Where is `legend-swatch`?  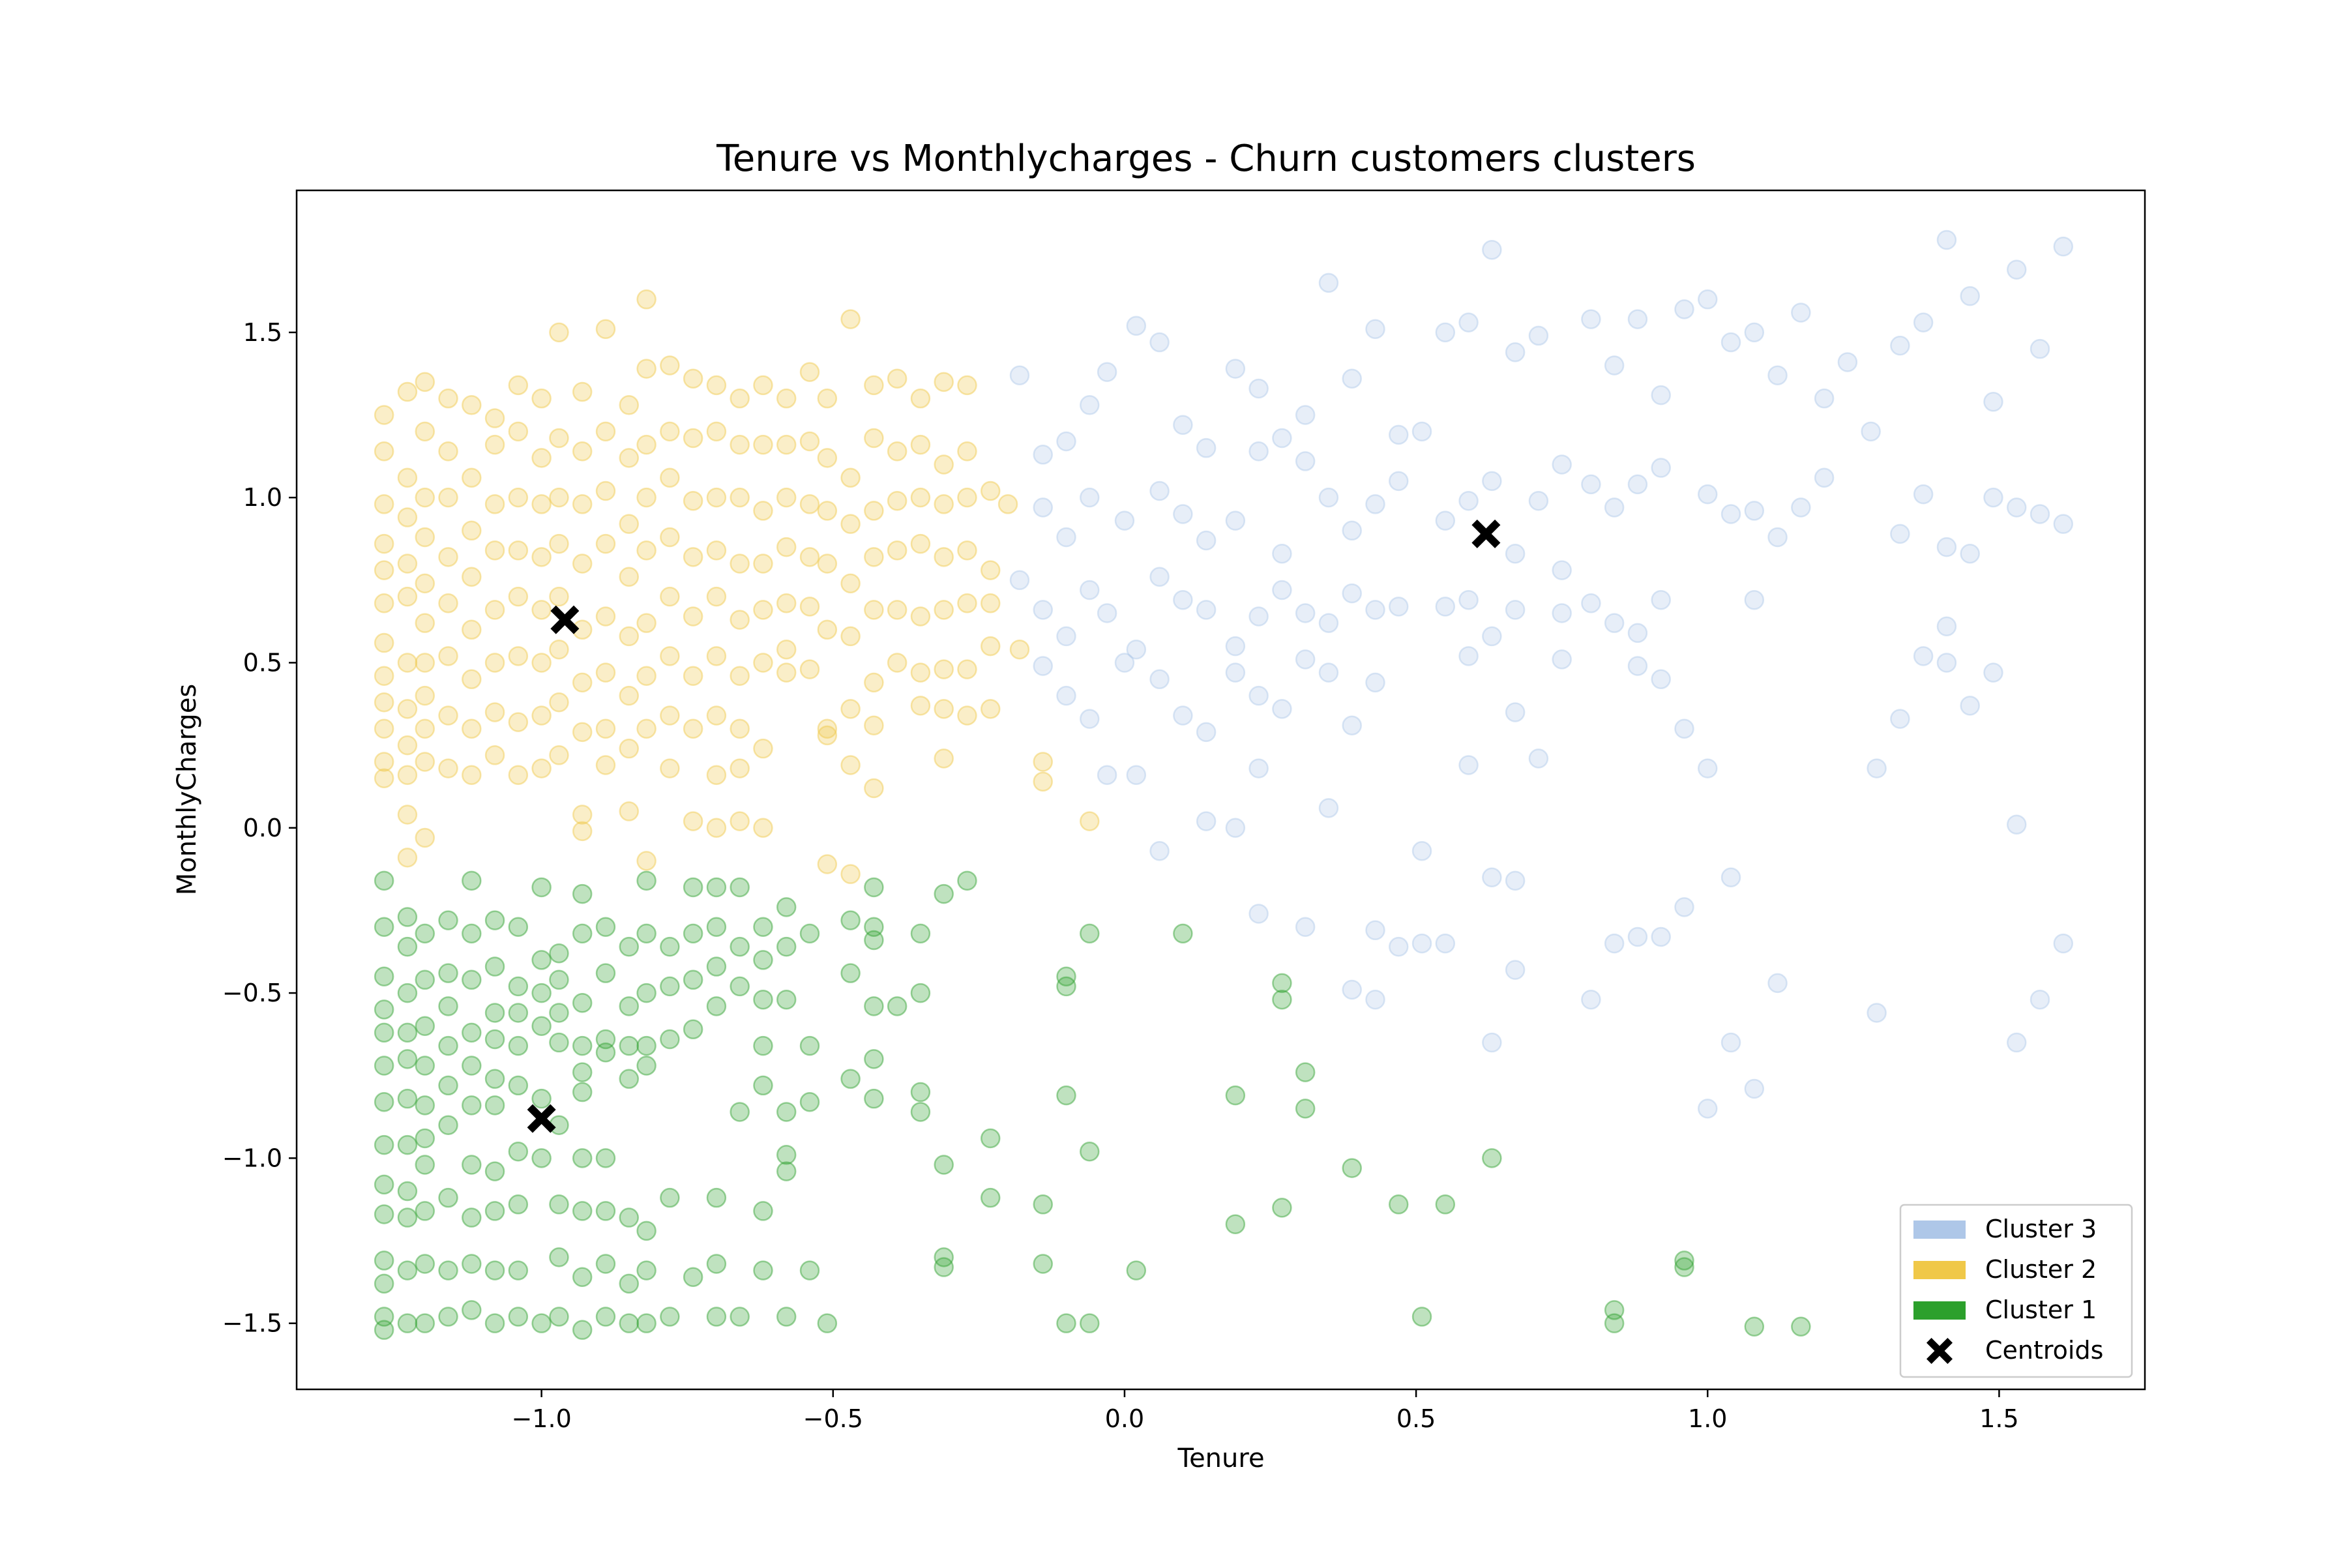 legend-swatch is located at coordinates (1939, 1230).